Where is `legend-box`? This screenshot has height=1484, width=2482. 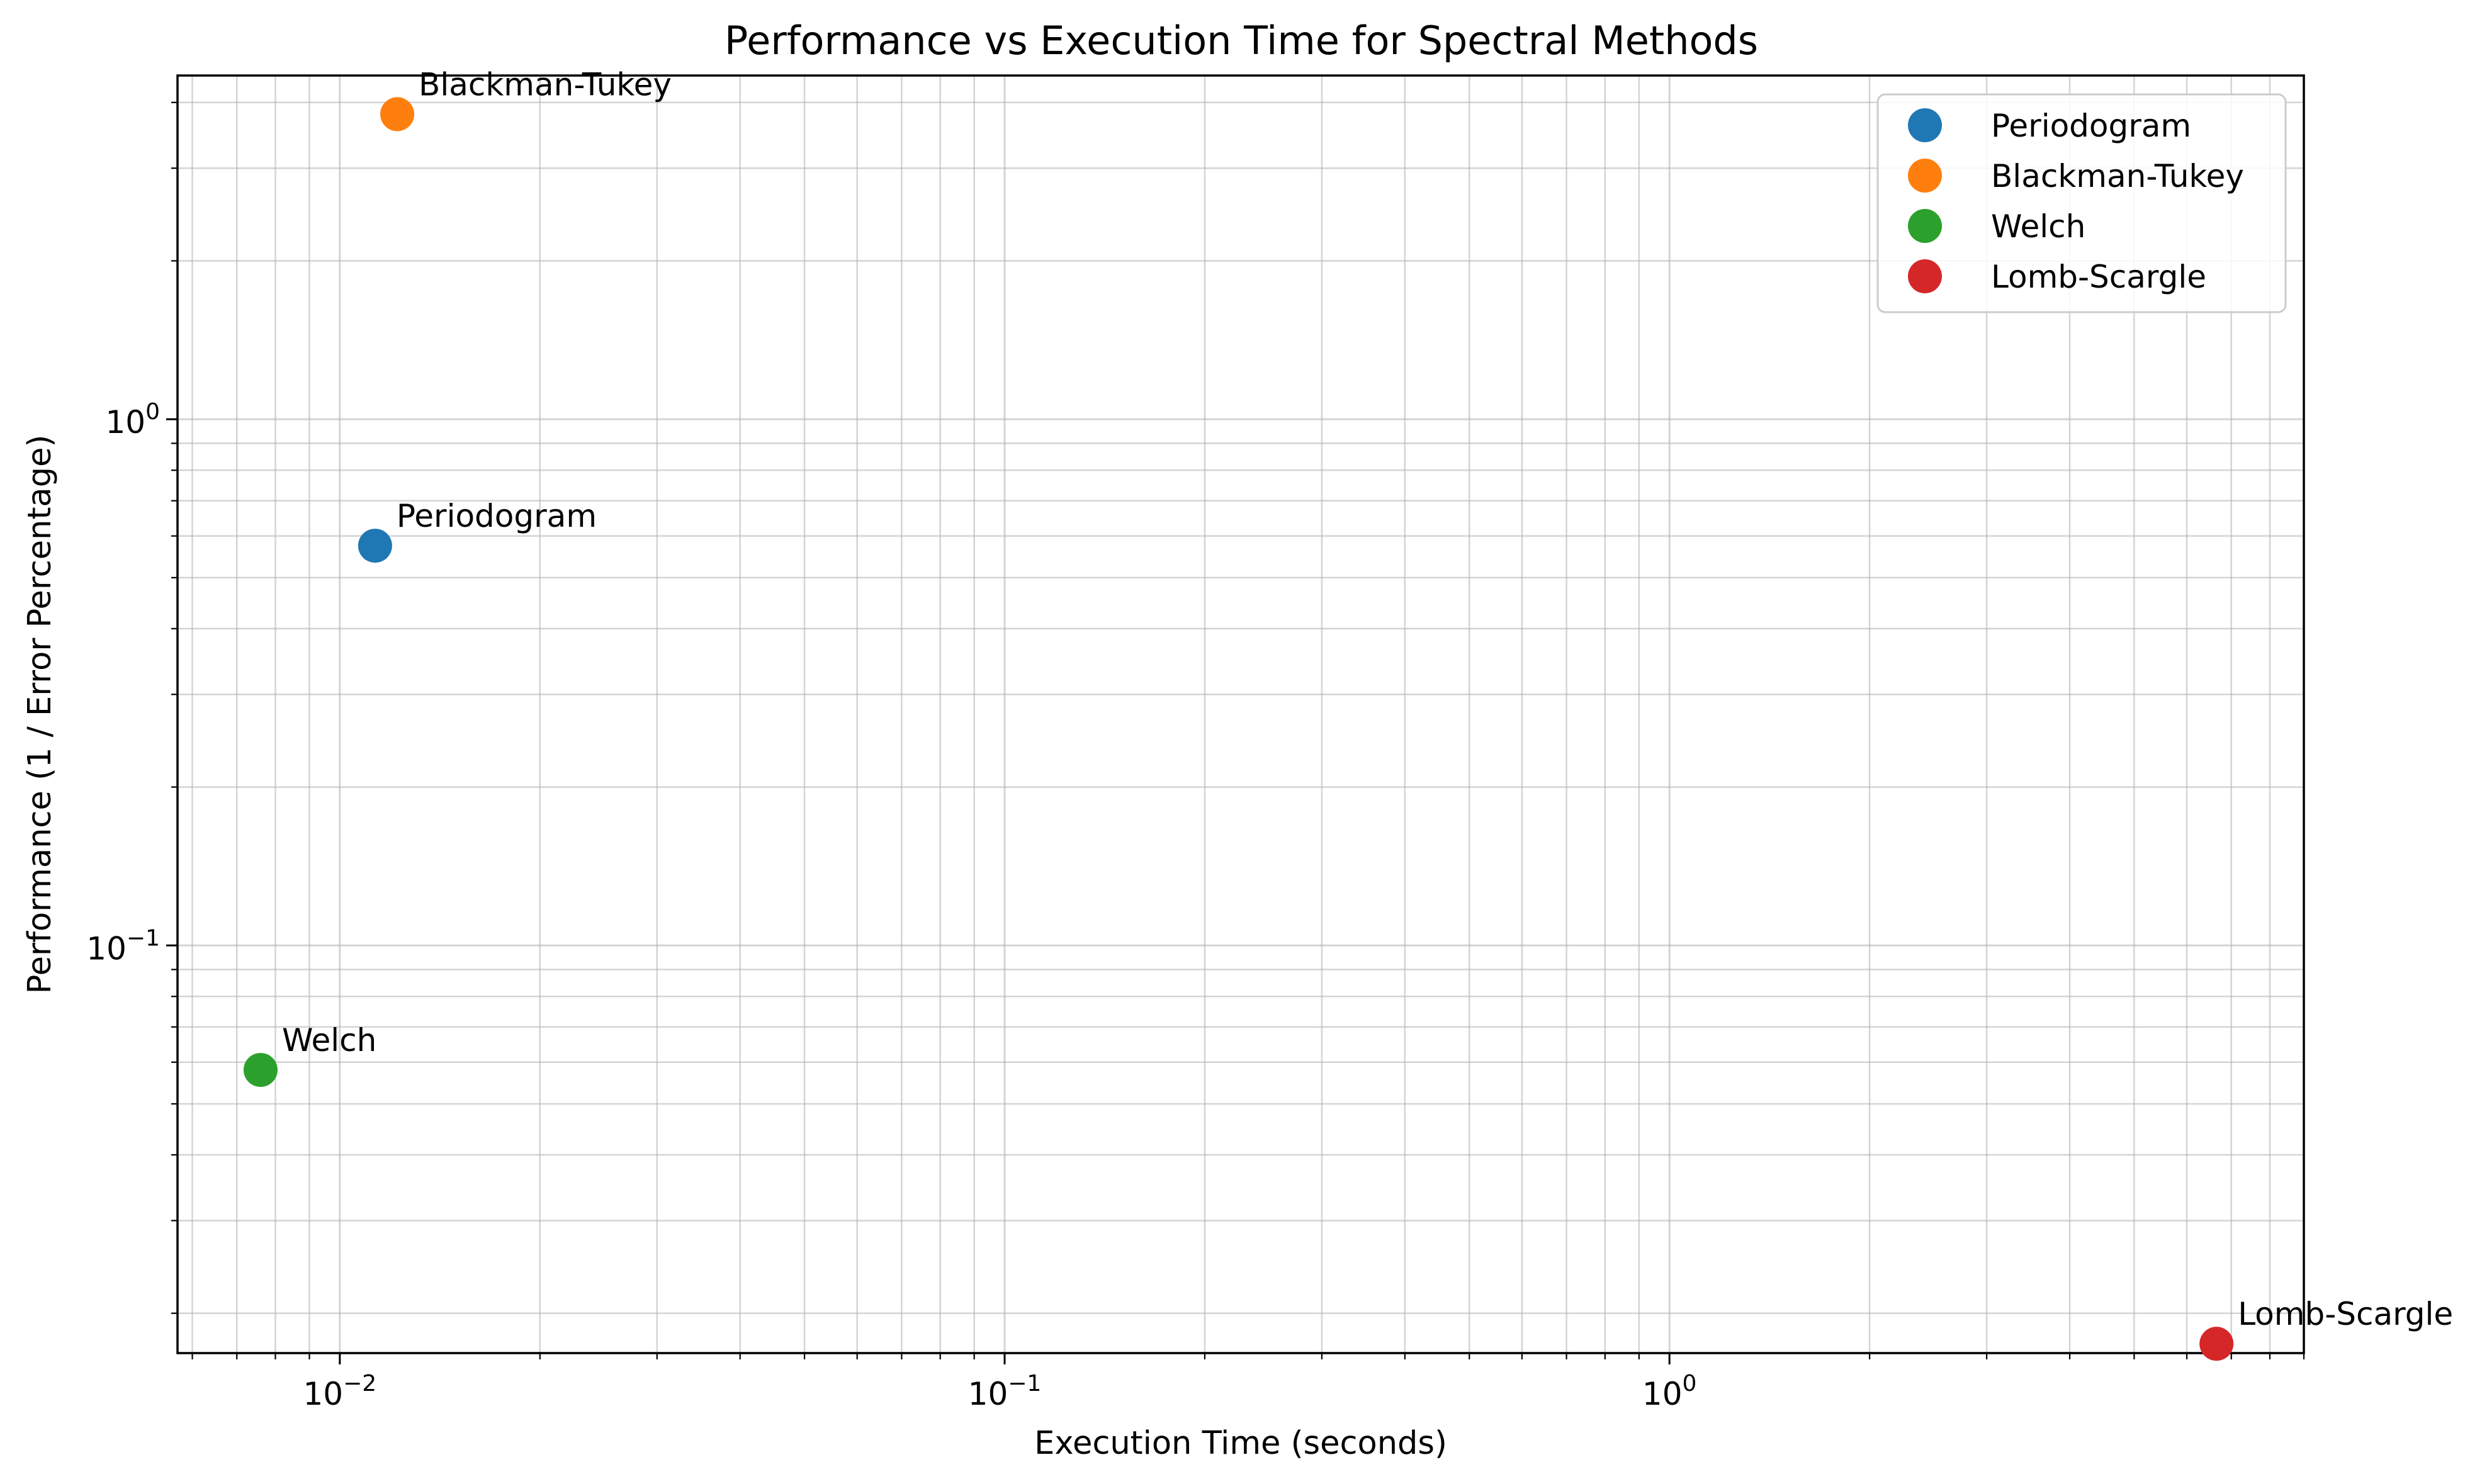 legend-box is located at coordinates (2081, 203).